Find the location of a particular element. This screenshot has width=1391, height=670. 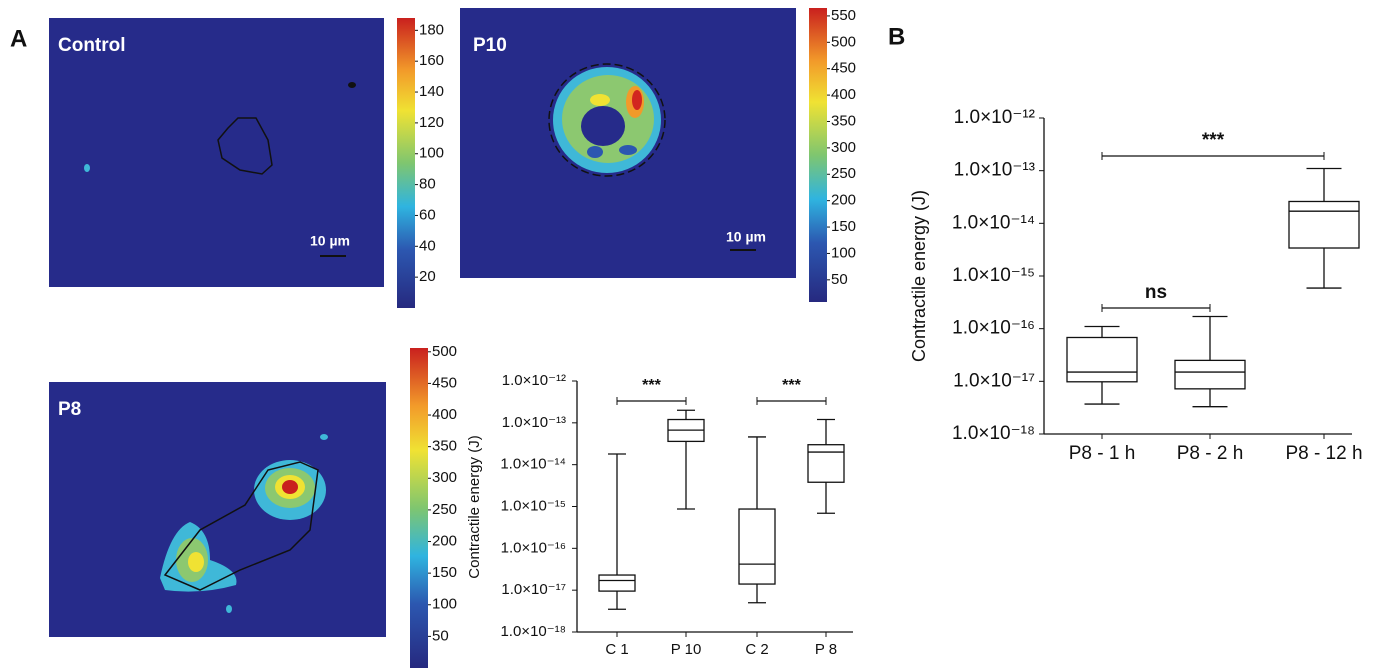

x-tick-label: P 10 is located at coordinates (686, 649).